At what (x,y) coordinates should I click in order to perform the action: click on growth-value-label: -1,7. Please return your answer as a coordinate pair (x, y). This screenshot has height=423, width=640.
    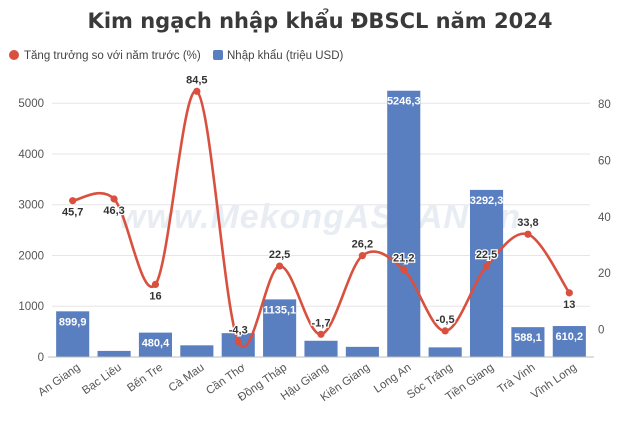
    Looking at the image, I should click on (321, 323).